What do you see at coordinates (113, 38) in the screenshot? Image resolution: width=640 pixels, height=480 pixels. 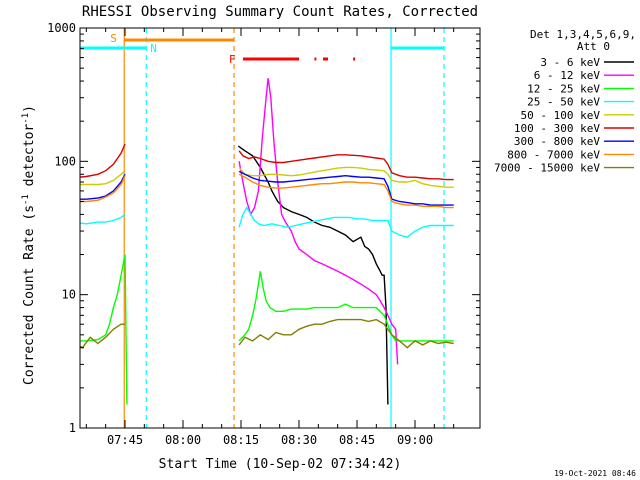 I see `state-bar-label-1: S` at bounding box center [113, 38].